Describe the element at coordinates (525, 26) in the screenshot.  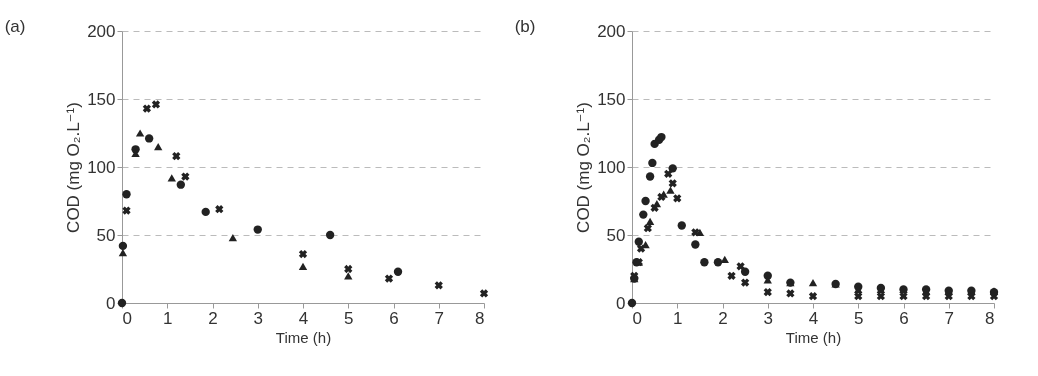
I see `chart-title: (b)` at that location.